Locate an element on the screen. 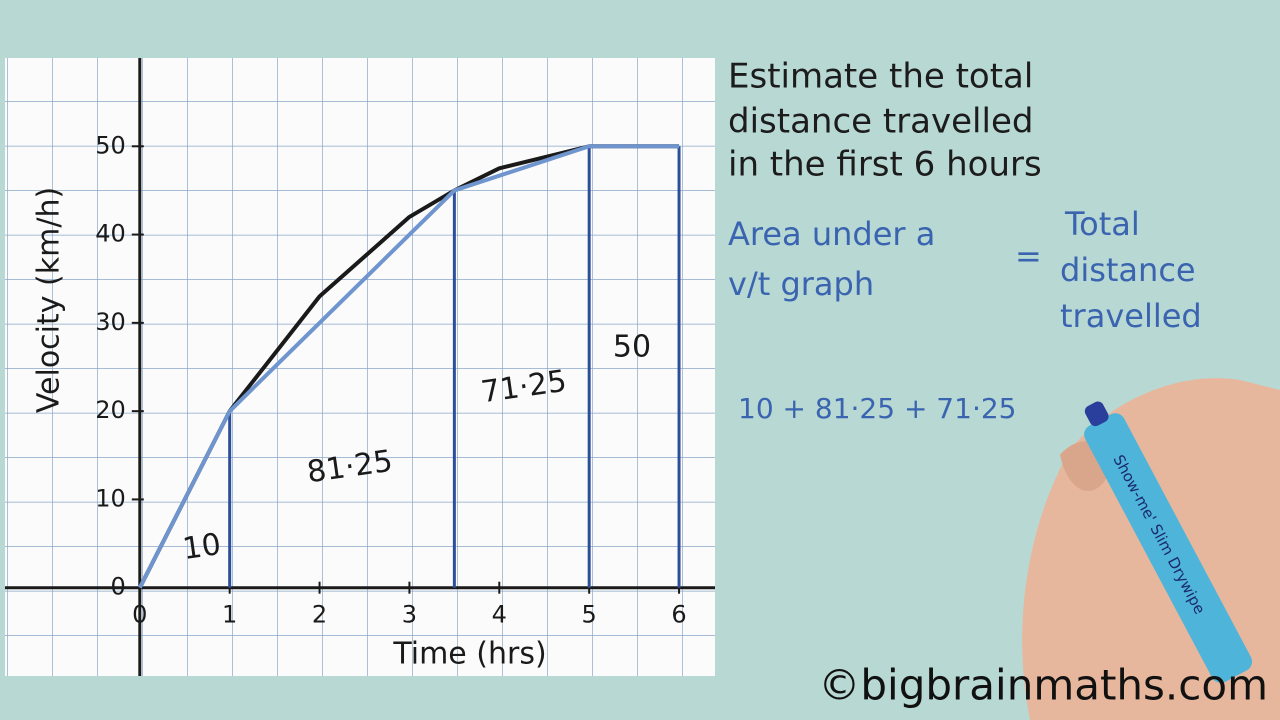 The height and width of the screenshot is (720, 1280). rule-text: Total is located at coordinates (1102, 224).